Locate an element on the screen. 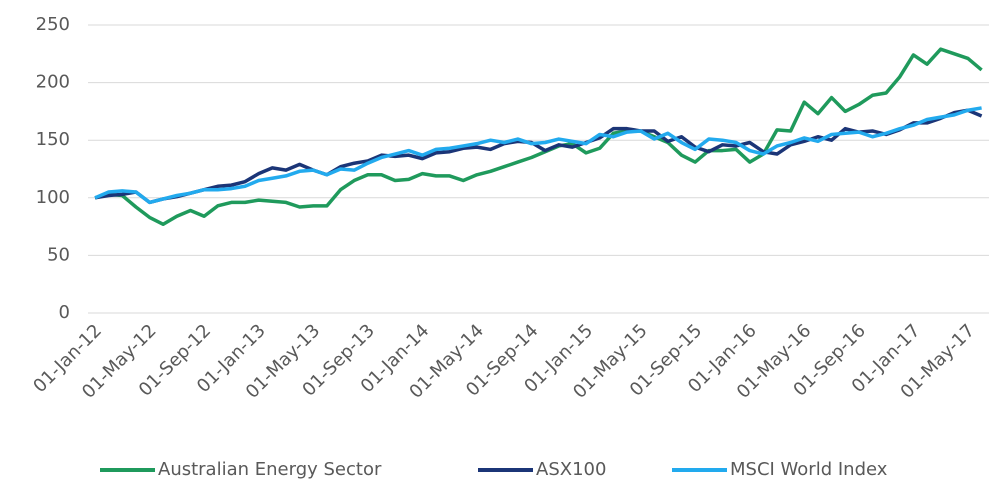  y-tick-label: 50 is located at coordinates (58, 254).